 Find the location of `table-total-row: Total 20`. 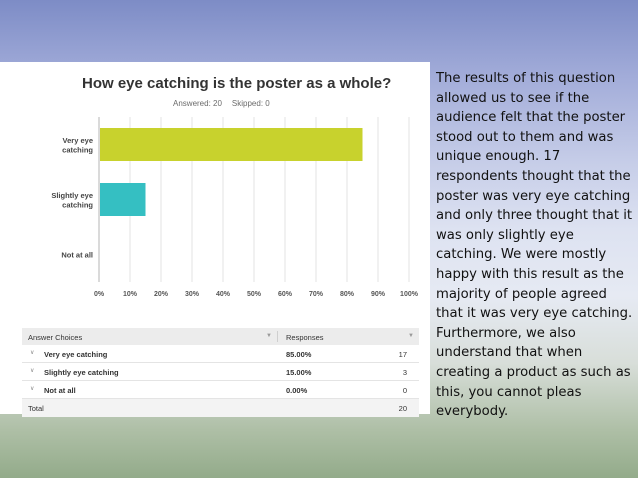

table-total-row: Total 20 is located at coordinates (220, 408).